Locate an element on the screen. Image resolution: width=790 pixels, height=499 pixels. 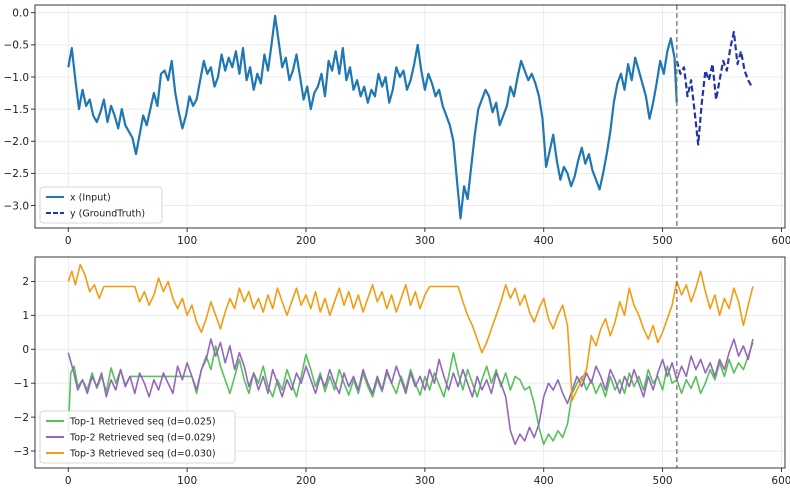
y-tick-label: −2 is located at coordinates (21, 418).